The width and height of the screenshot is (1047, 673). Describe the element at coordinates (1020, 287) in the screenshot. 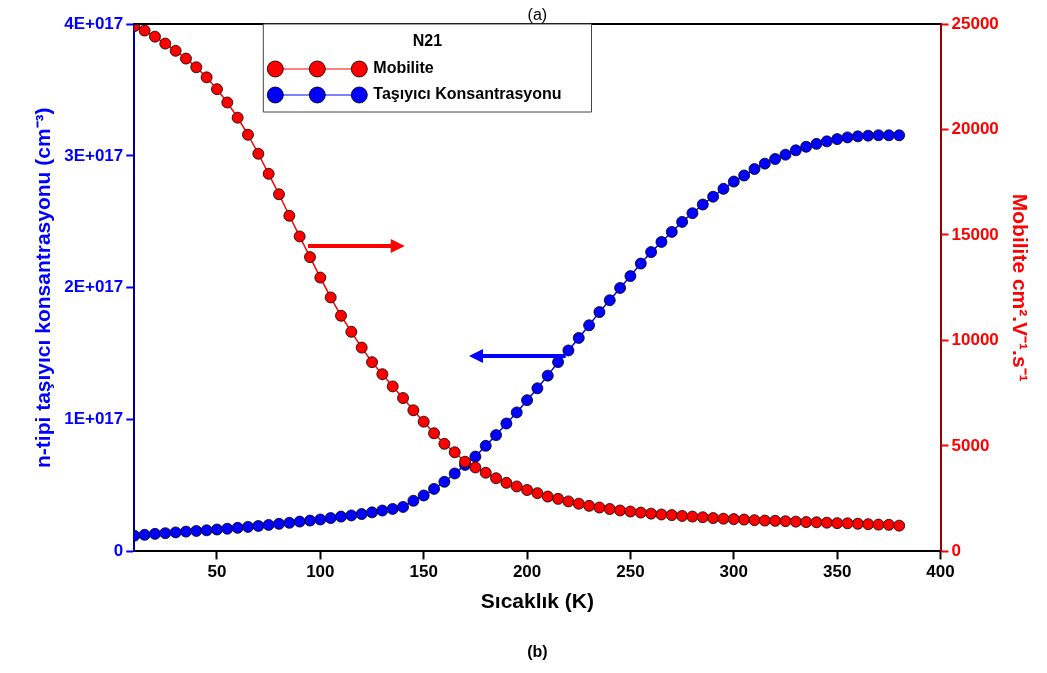

I see `y2-axis-title: Mobilite cm².V⁻¹.s⁻¹` at that location.